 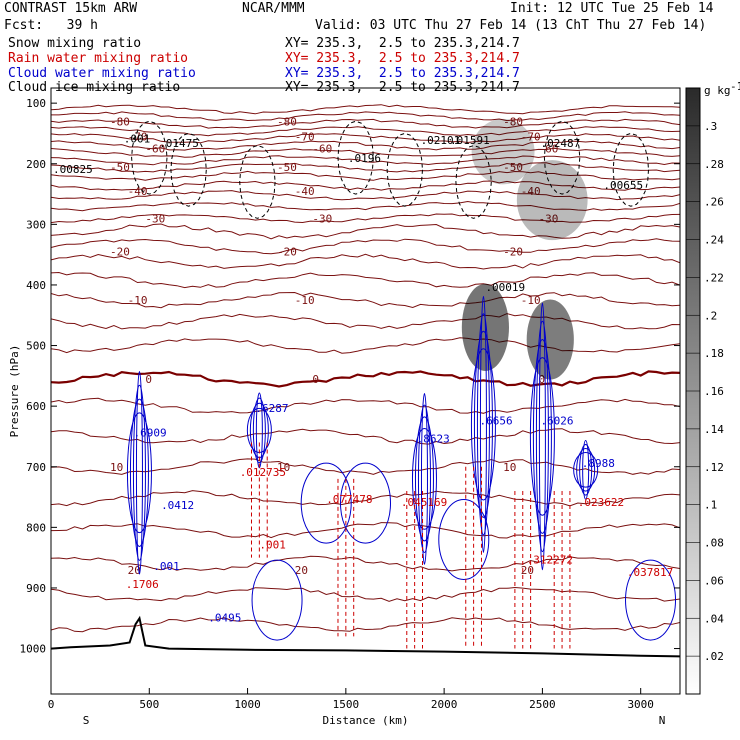 I want to click on colorbar-unit: g kg, so click(x=717, y=90).